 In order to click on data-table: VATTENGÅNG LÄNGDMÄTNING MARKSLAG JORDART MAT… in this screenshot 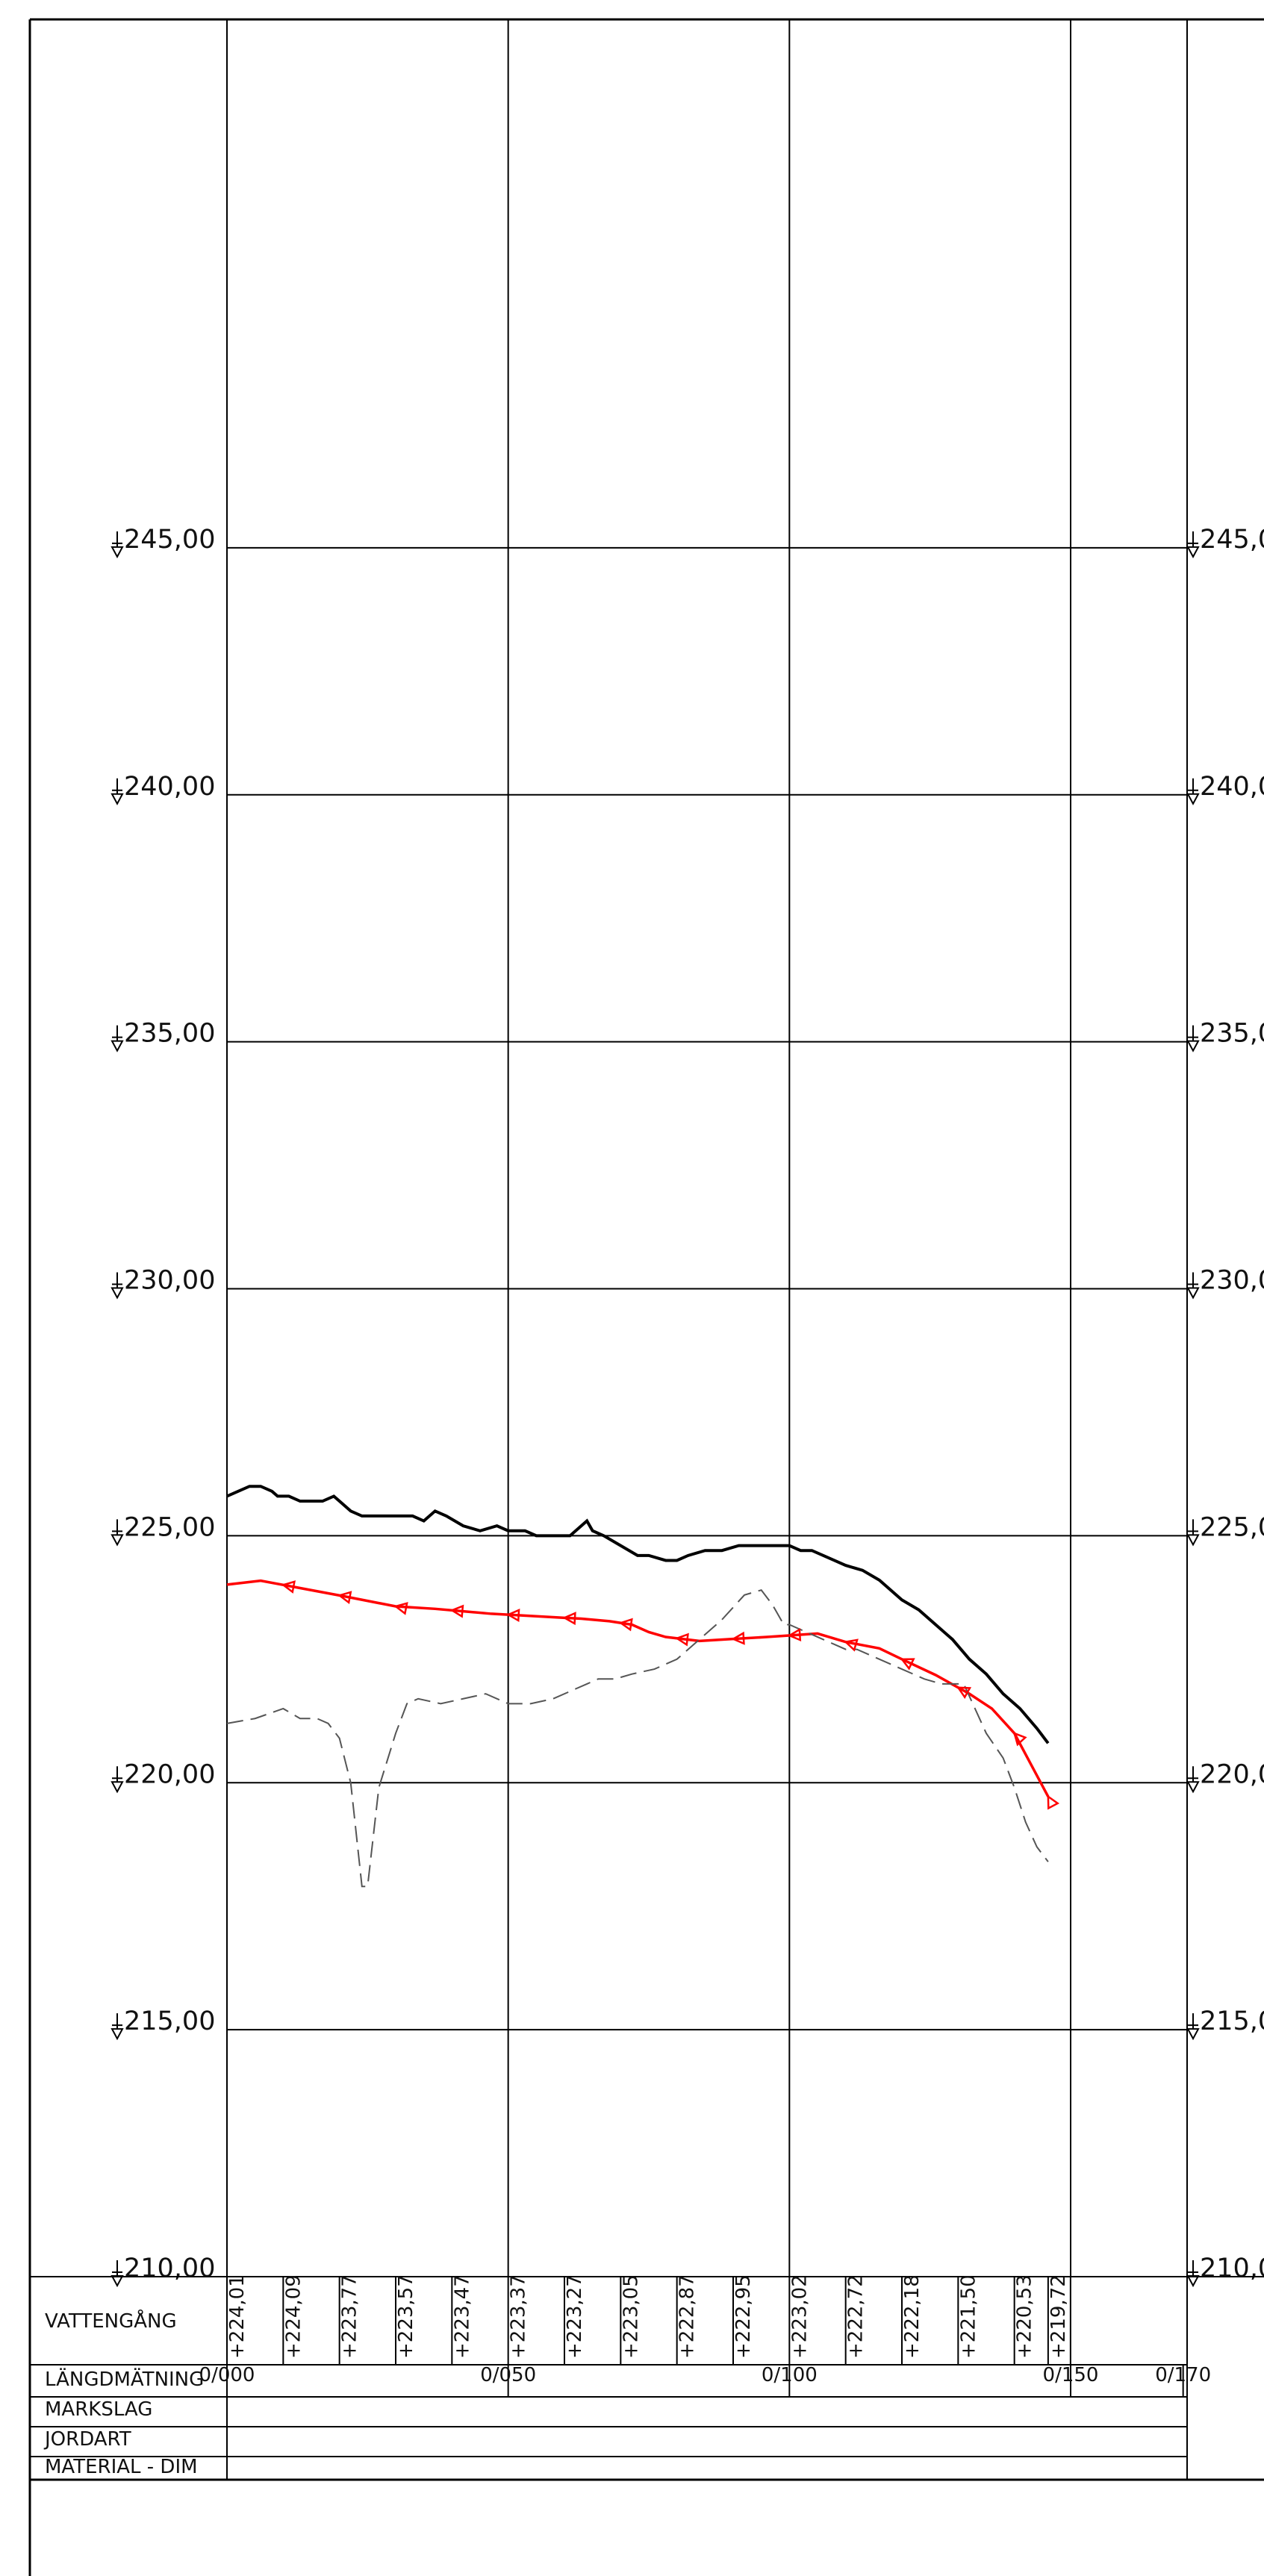, I will do `click(647, 2377)`.